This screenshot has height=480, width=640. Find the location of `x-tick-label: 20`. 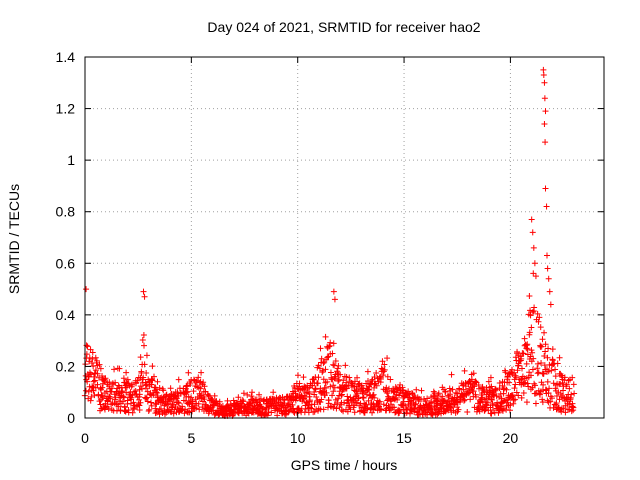

x-tick-label: 20 is located at coordinates (511, 438).